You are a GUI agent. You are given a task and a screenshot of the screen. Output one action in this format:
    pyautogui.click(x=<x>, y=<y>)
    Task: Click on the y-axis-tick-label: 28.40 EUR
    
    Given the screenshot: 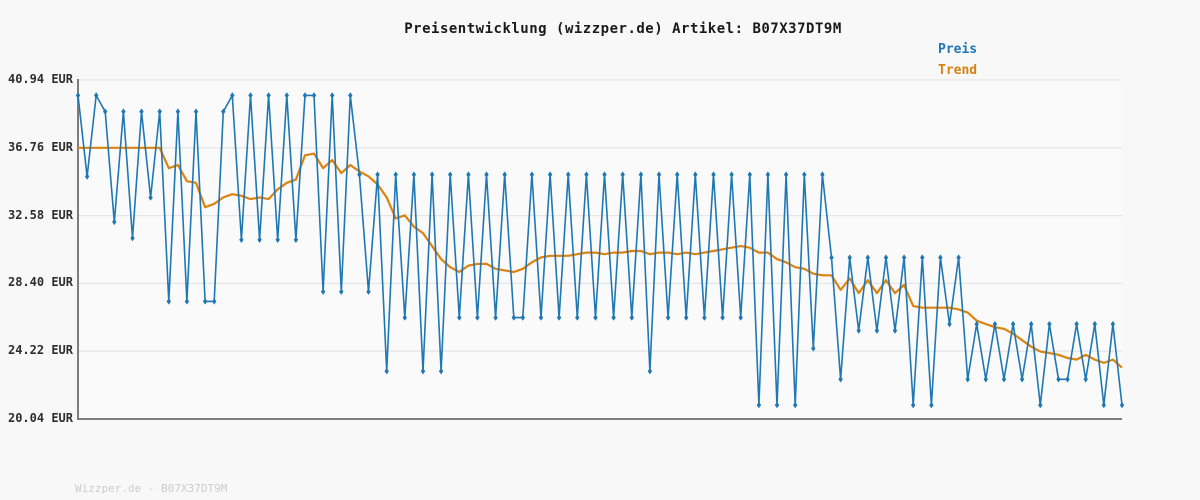 What is the action you would take?
    pyautogui.click(x=40, y=282)
    